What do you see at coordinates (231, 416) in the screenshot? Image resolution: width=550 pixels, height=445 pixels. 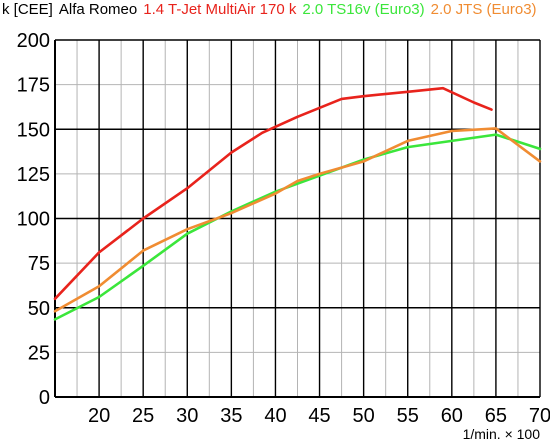 I see `x-tick-label: 35` at bounding box center [231, 416].